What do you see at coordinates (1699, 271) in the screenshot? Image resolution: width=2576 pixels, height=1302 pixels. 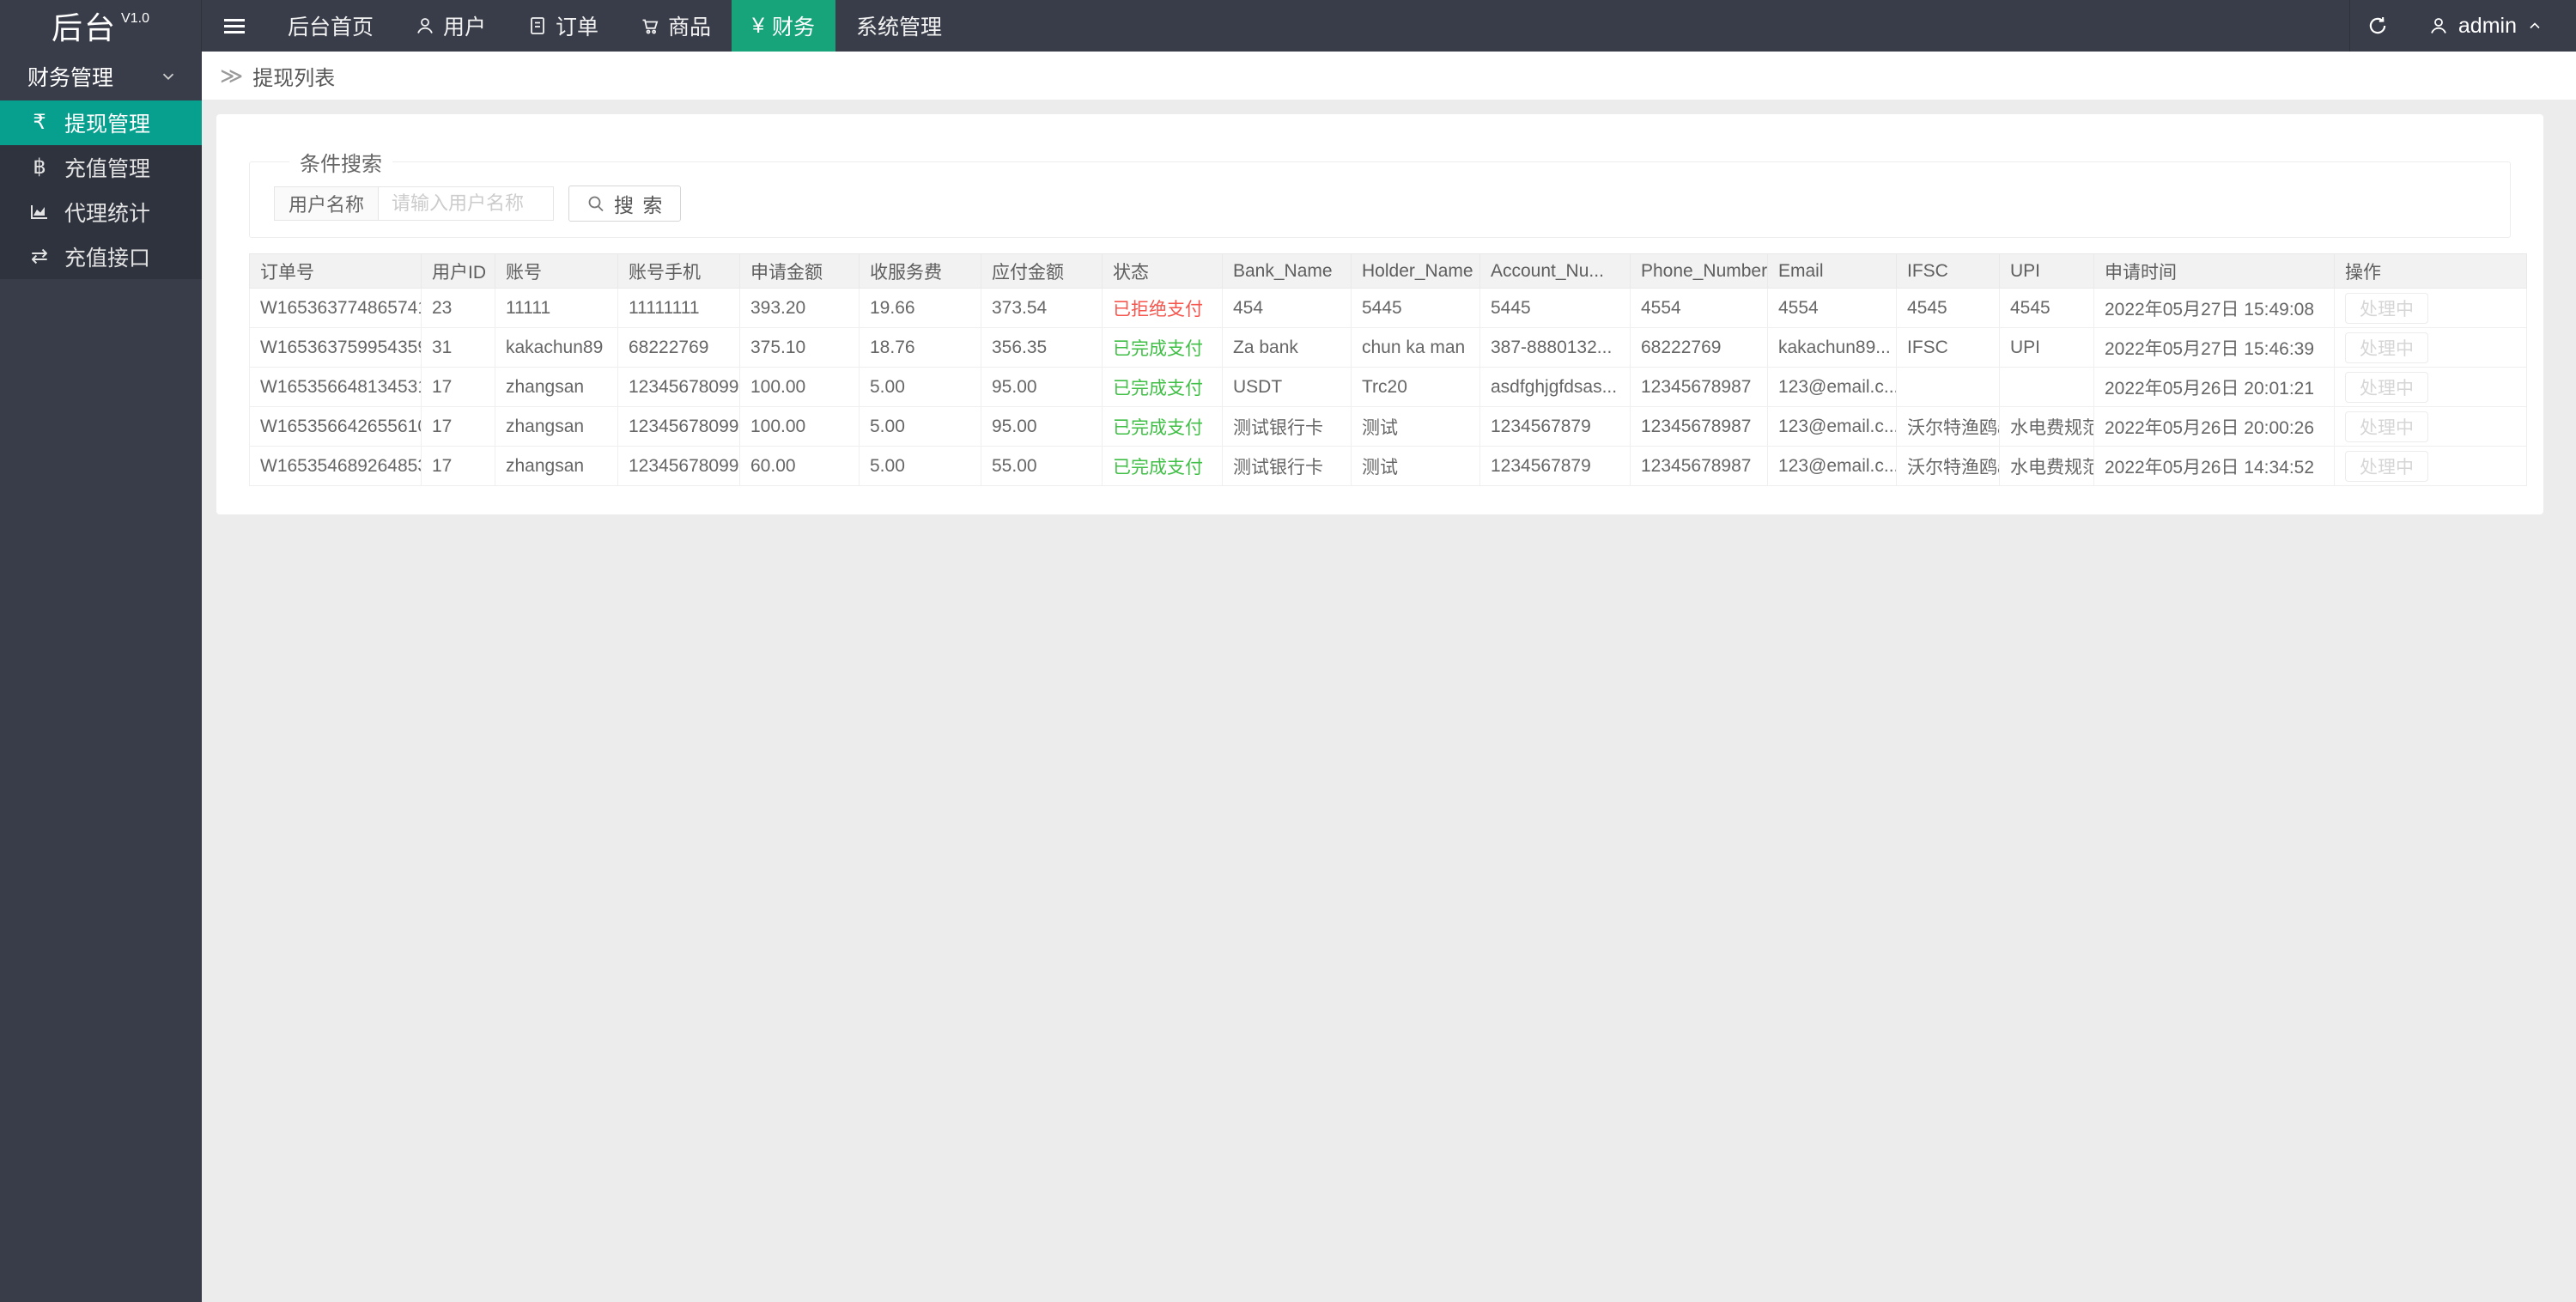 I see `col-phone_number: Phone_Number` at bounding box center [1699, 271].